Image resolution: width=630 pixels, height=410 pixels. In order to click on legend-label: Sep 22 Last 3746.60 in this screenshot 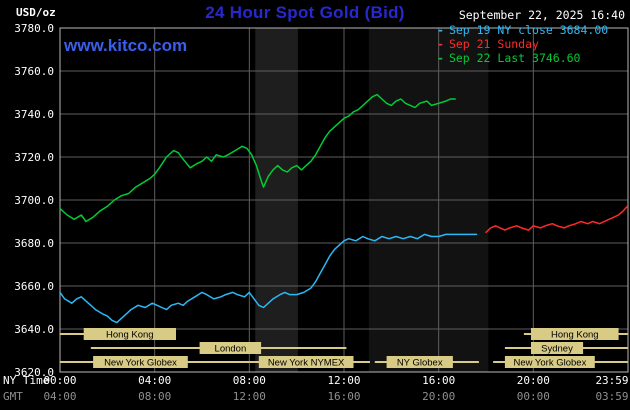, I will do `click(514, 58)`.